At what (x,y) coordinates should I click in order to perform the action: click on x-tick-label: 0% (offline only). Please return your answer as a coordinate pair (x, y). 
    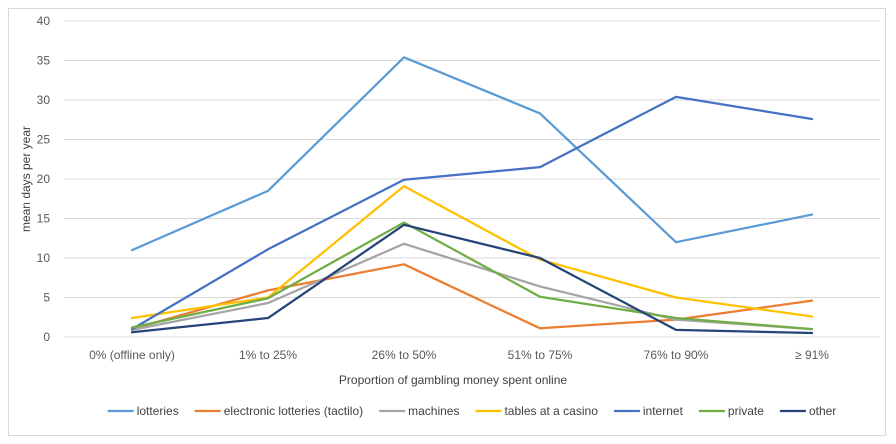
    Looking at the image, I should click on (132, 355).